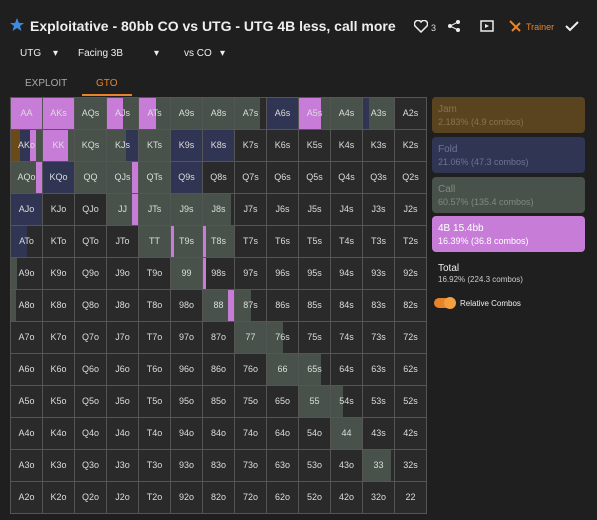  I want to click on hand-cell: 83s, so click(379, 306).